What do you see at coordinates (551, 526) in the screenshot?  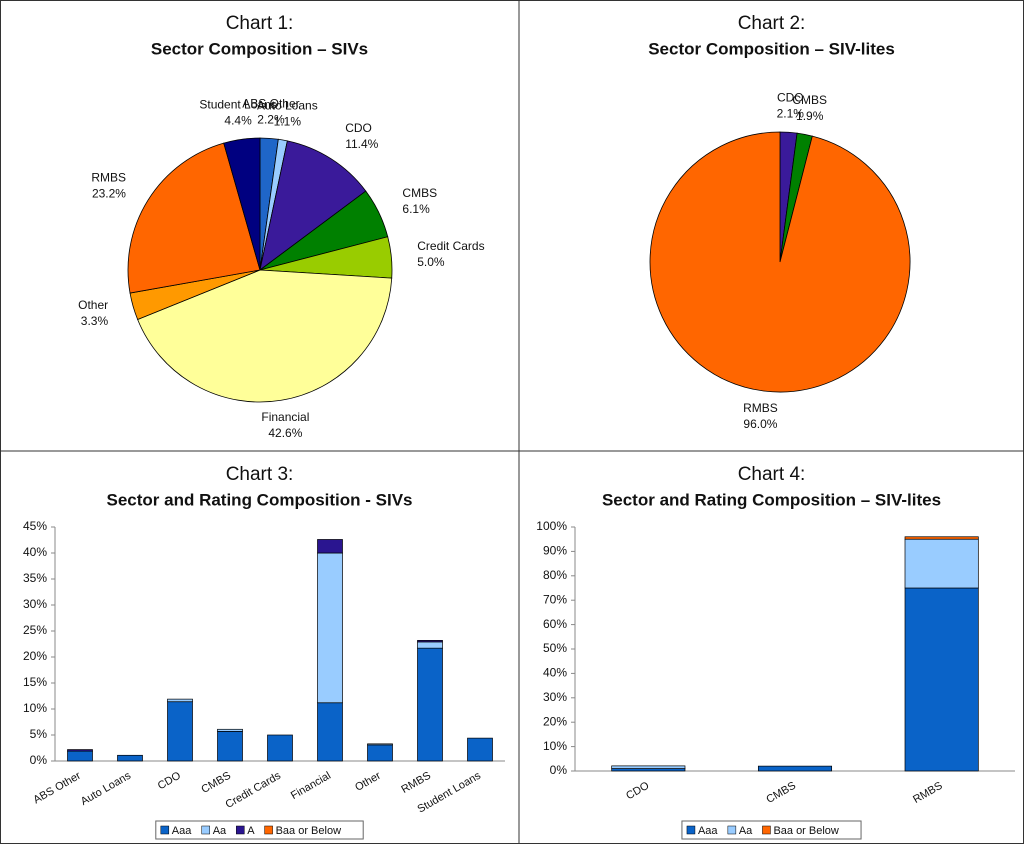 I see `y-tick-label: 100%` at bounding box center [551, 526].